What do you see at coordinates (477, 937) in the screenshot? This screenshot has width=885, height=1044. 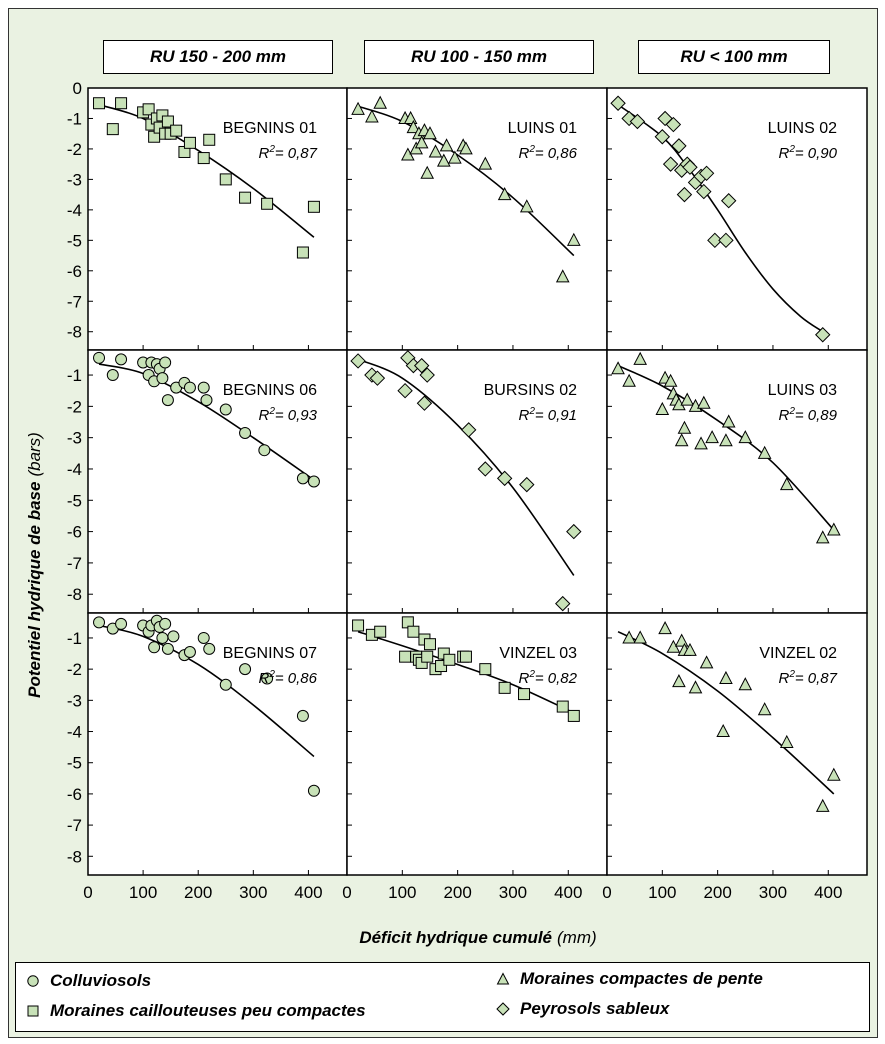 I see `x-axis-title: Déficit hydrique cumulé (mm)` at bounding box center [477, 937].